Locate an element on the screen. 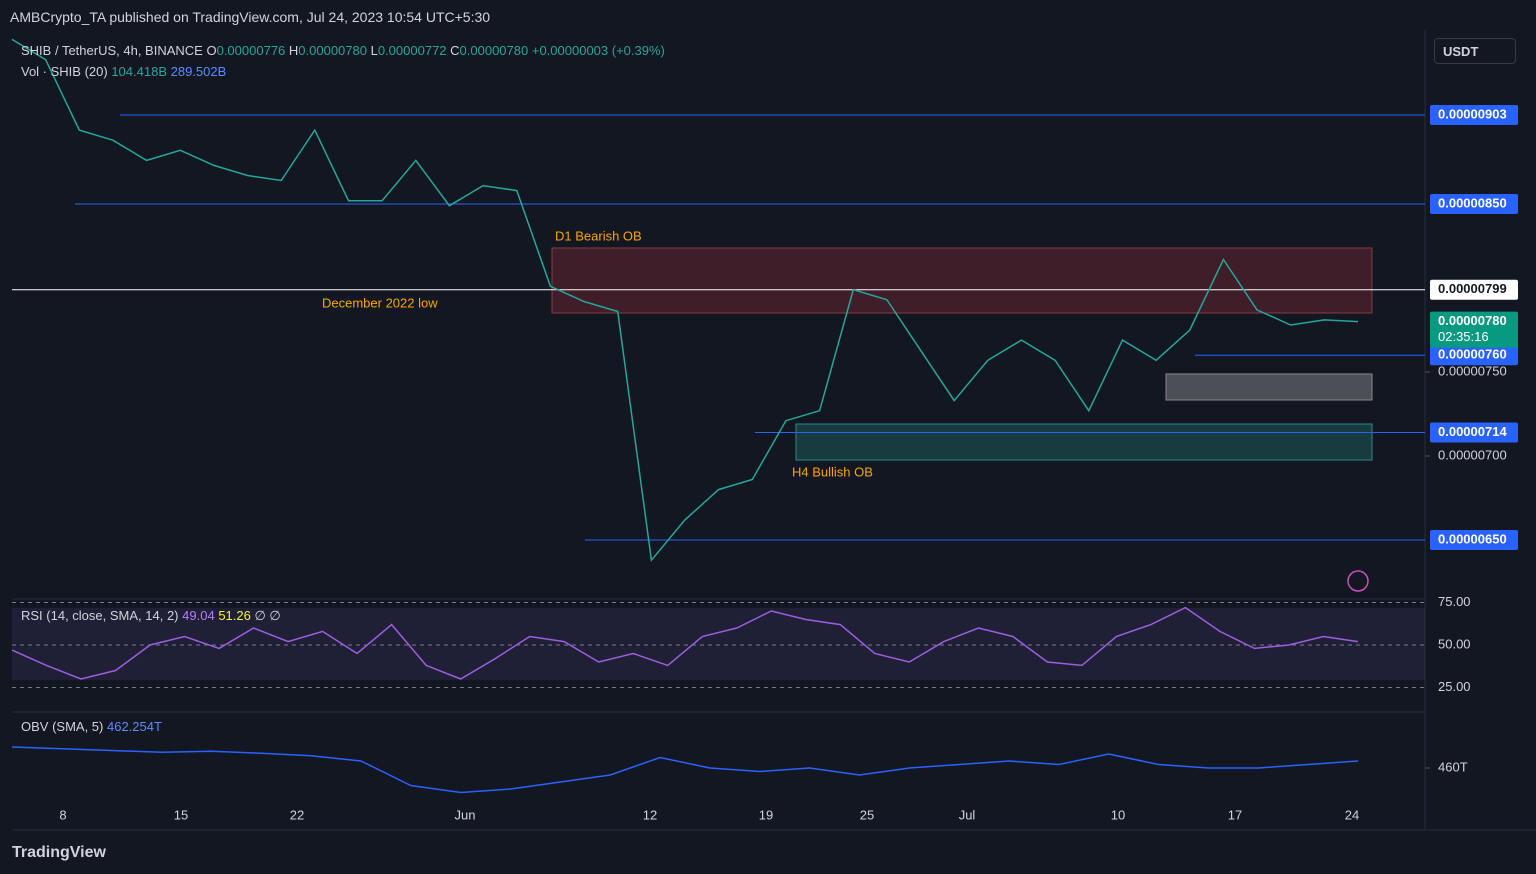 This screenshot has height=874, width=1536. price-tag: 0.00000799 is located at coordinates (1472, 288).